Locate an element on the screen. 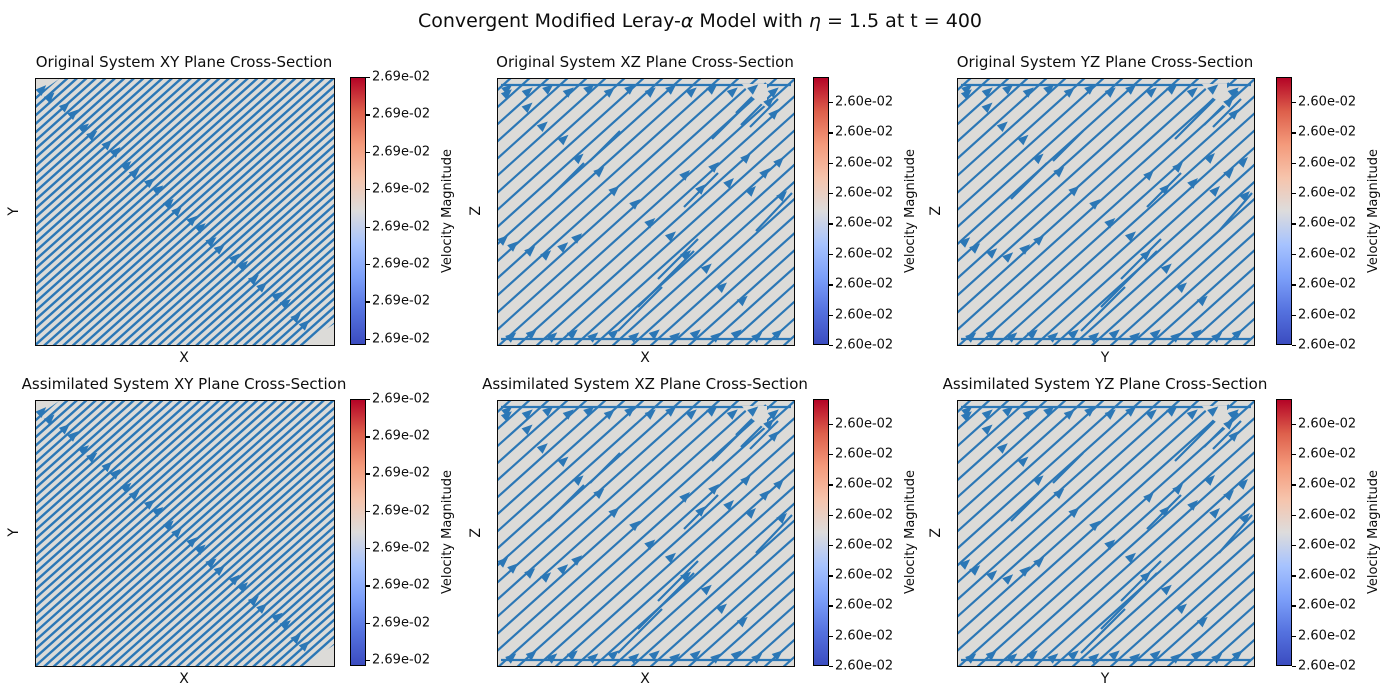  suptitle-eta-symbol: η is located at coordinates (814, 21).